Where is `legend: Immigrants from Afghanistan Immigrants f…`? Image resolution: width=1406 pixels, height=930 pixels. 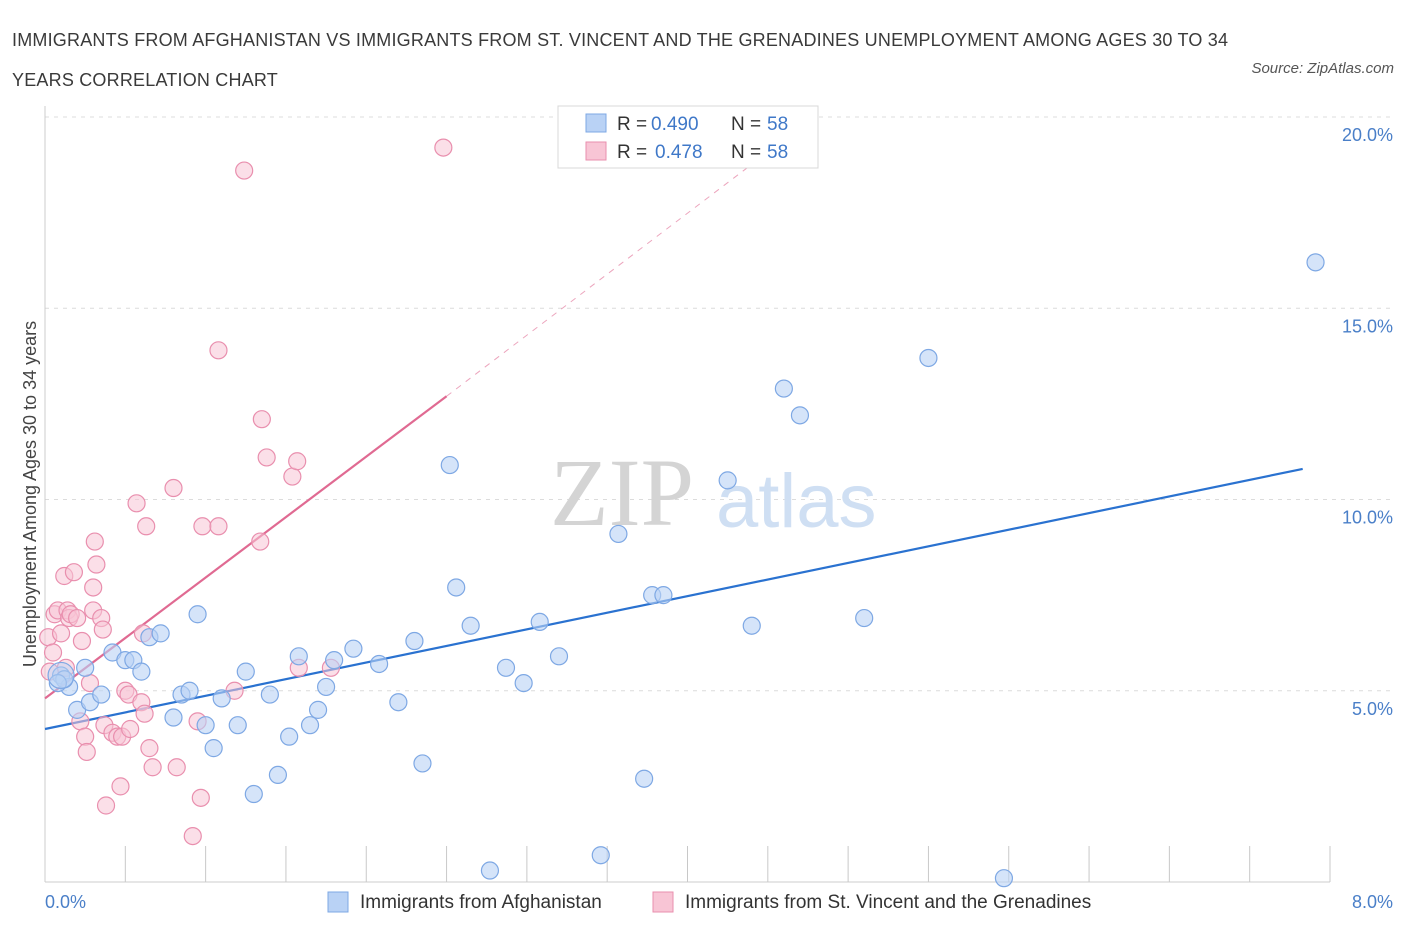 legend: Immigrants from Afghanistan Immigrants f… is located at coordinates (709, 902).